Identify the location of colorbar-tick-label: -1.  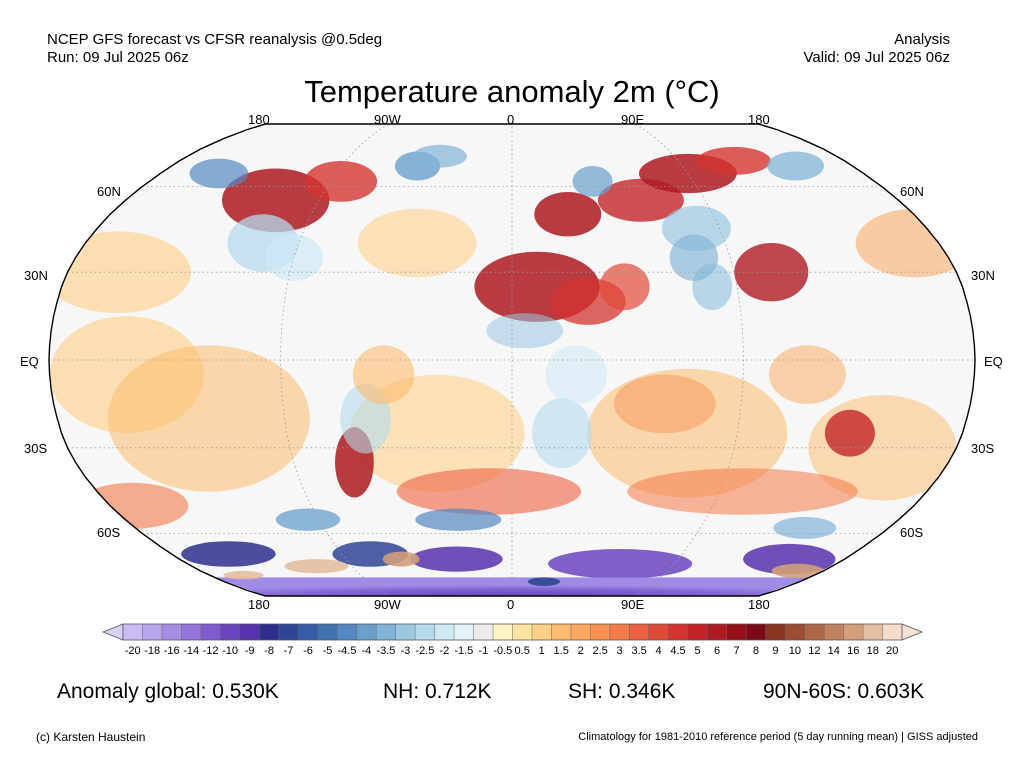
(483, 651).